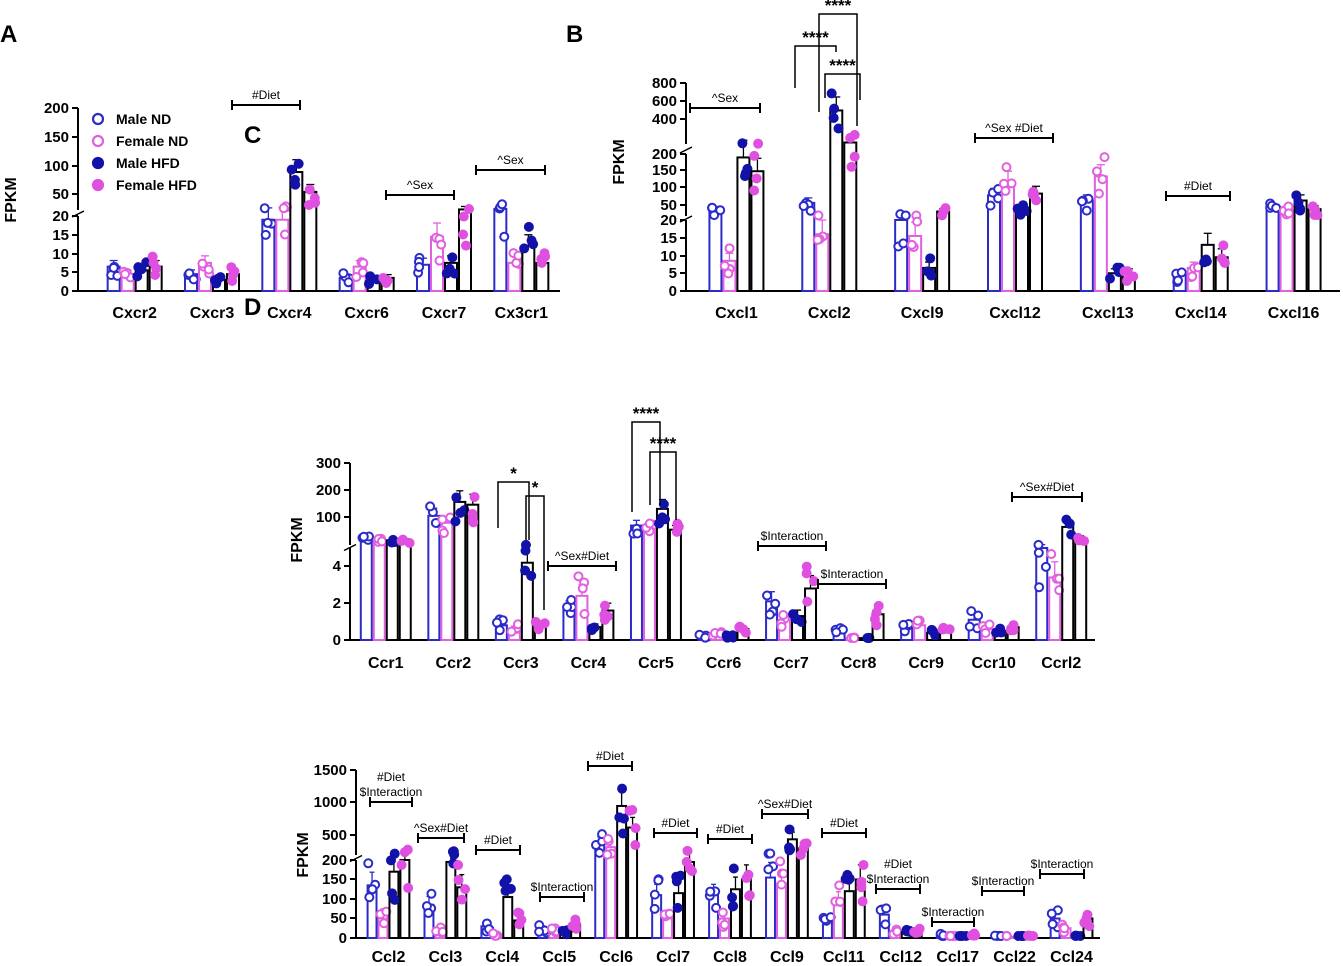 The height and width of the screenshot is (966, 1343). Describe the element at coordinates (65, 272) in the screenshot. I see `y-tick-label: 5` at that location.